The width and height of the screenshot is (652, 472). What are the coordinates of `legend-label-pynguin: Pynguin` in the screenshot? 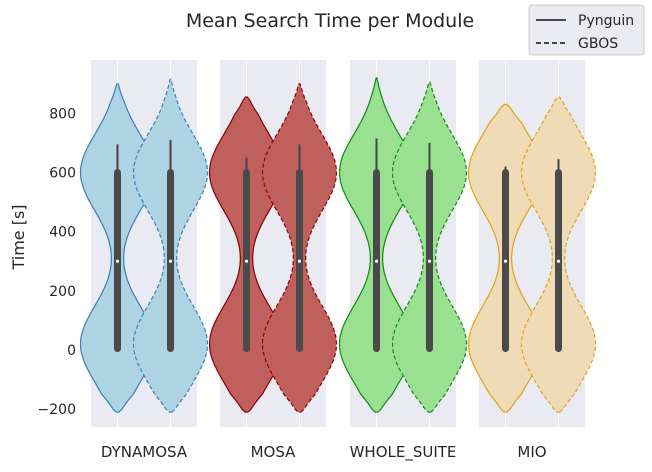 It's located at (606, 21).